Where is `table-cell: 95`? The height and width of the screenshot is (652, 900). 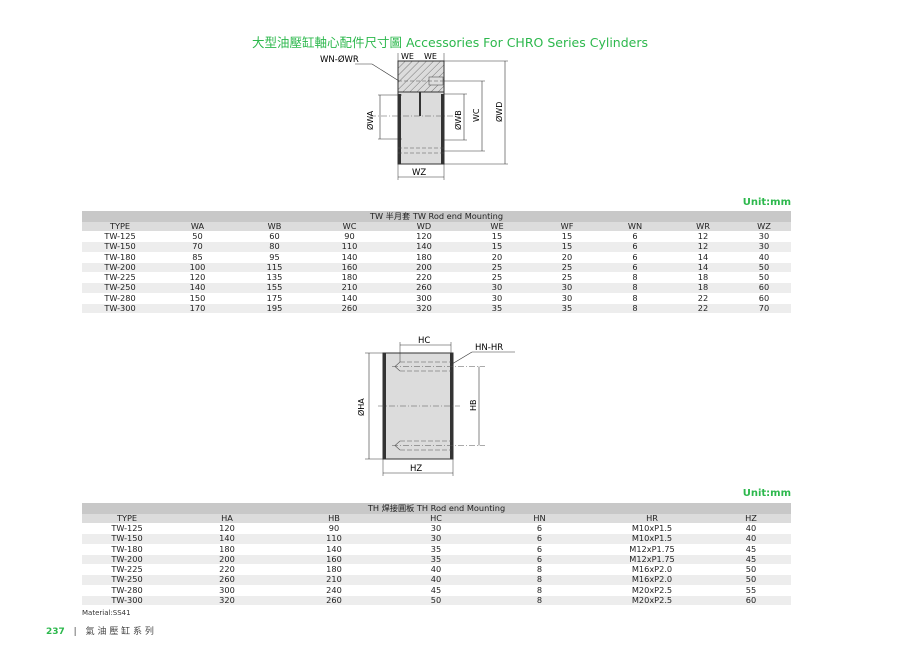 table-cell: 95 is located at coordinates (274, 256).